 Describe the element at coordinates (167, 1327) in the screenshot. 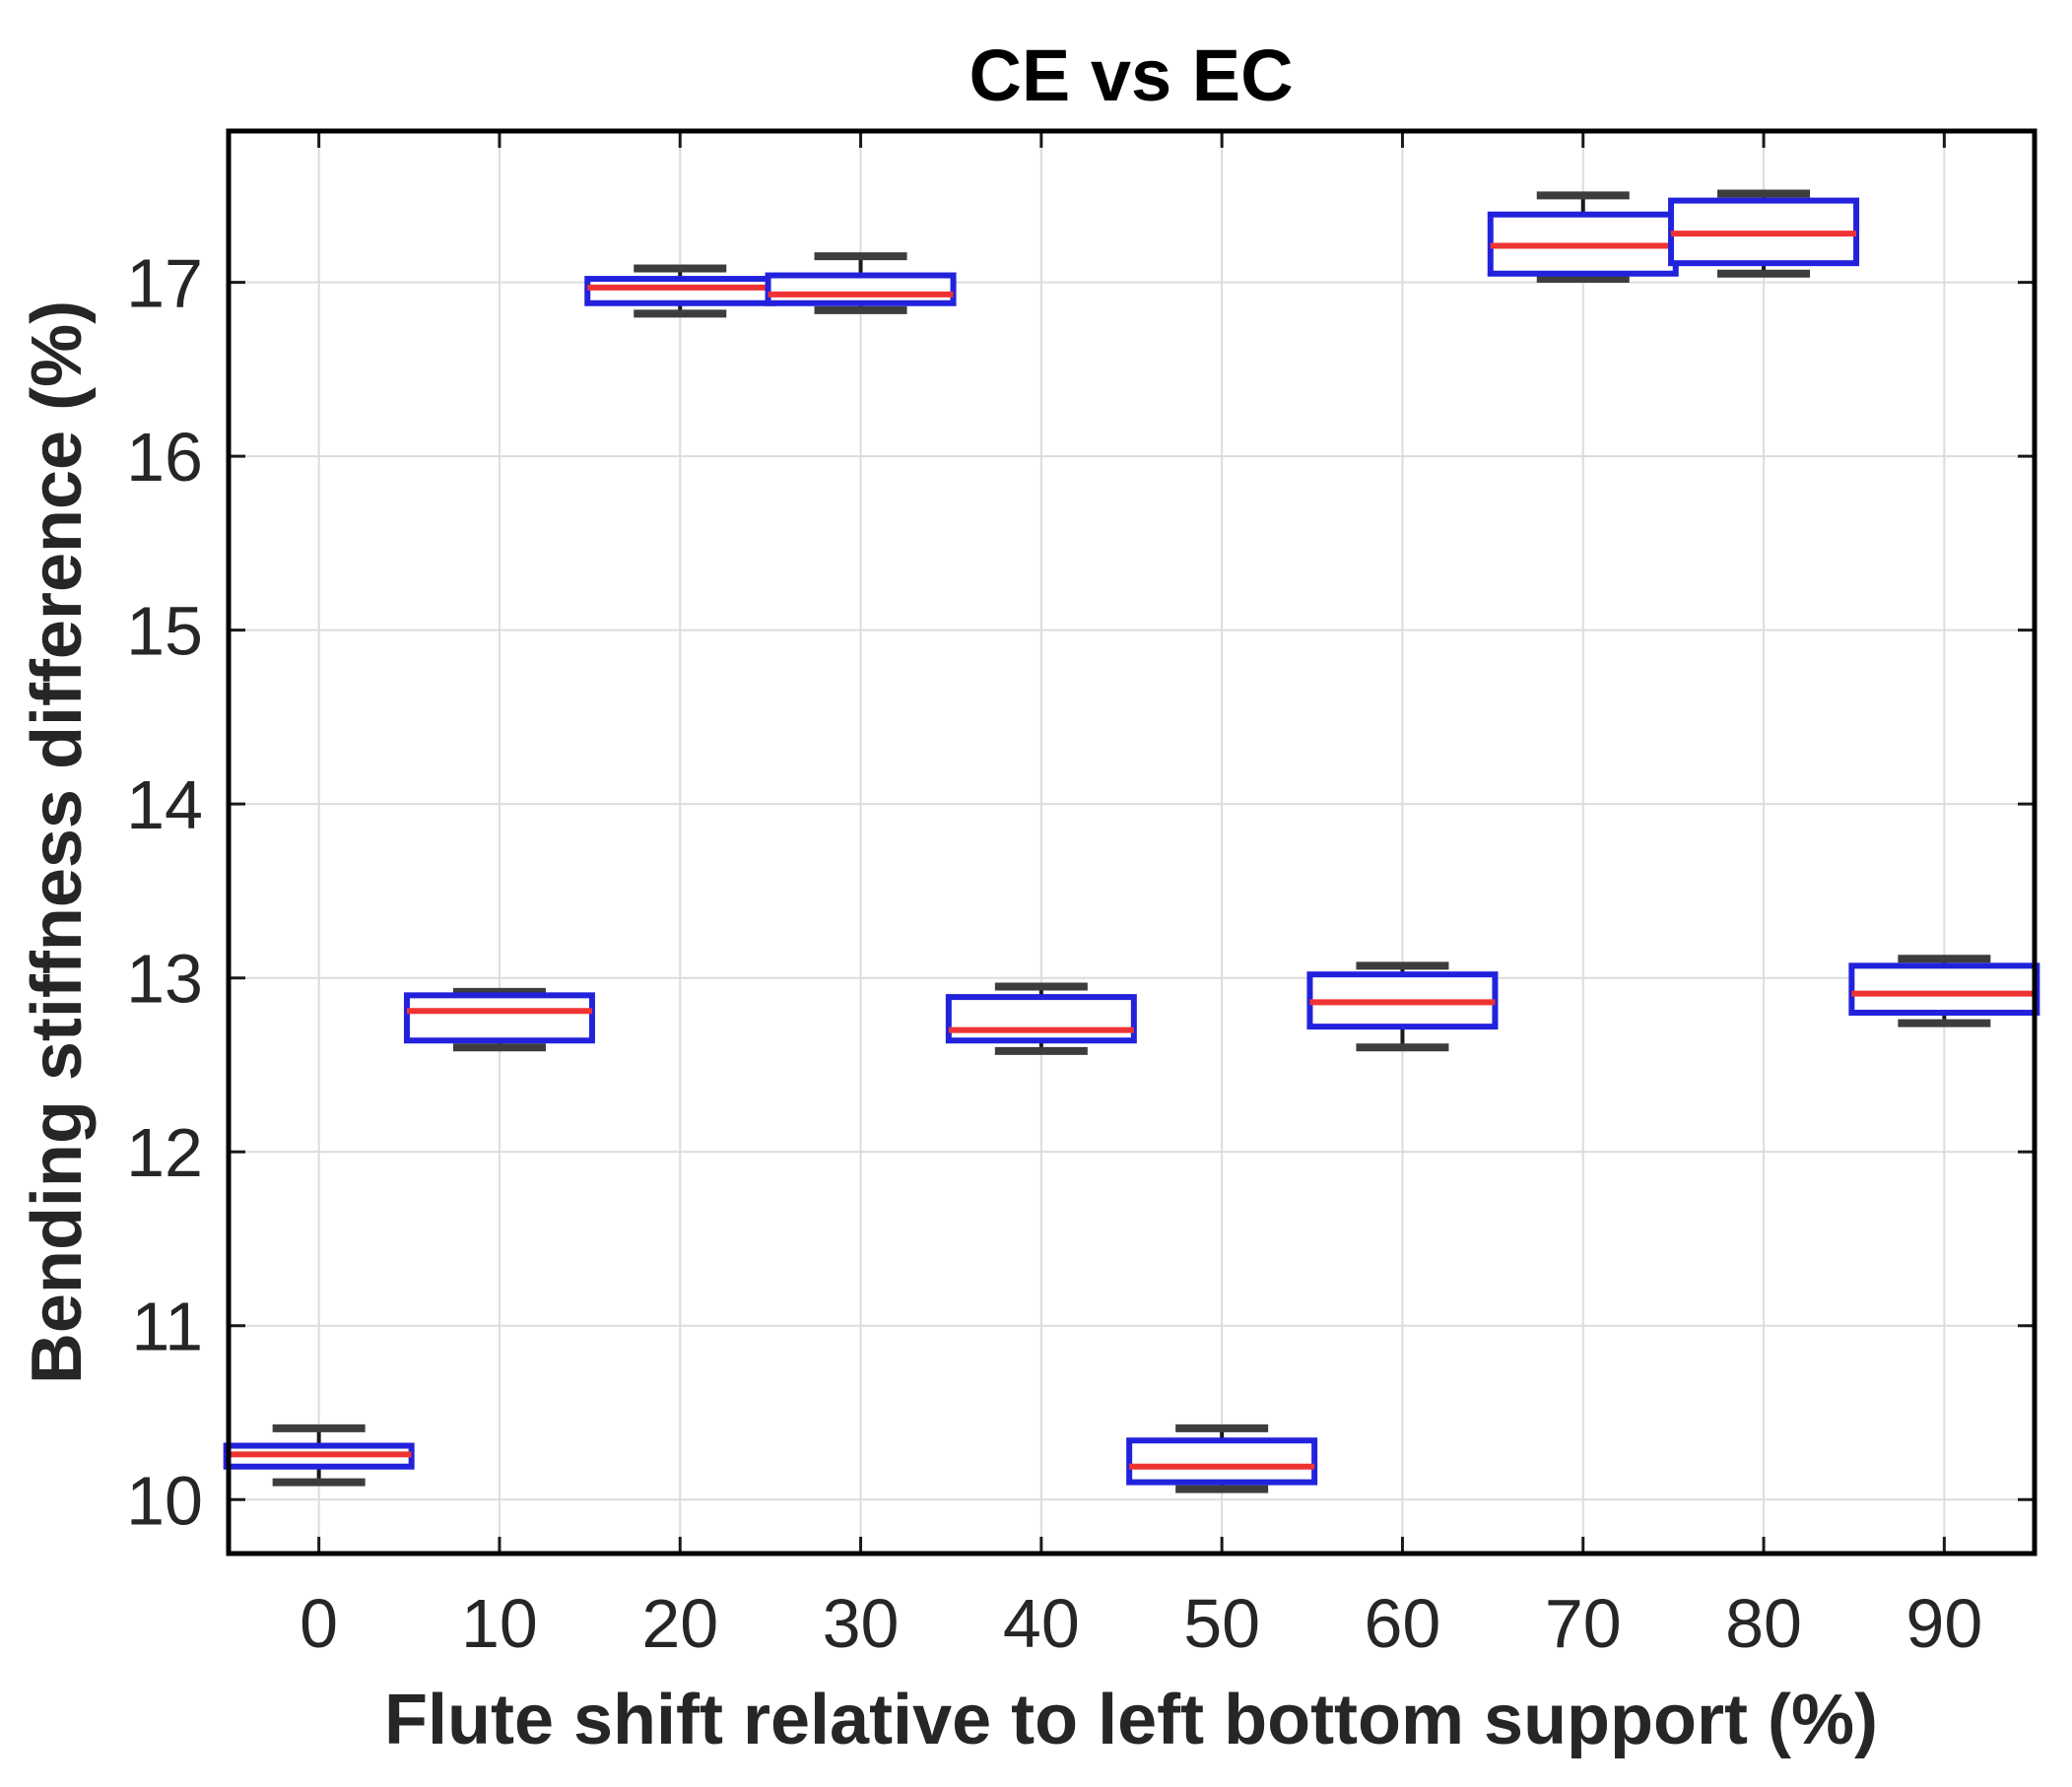

I see `y-tick-label: 11` at that location.